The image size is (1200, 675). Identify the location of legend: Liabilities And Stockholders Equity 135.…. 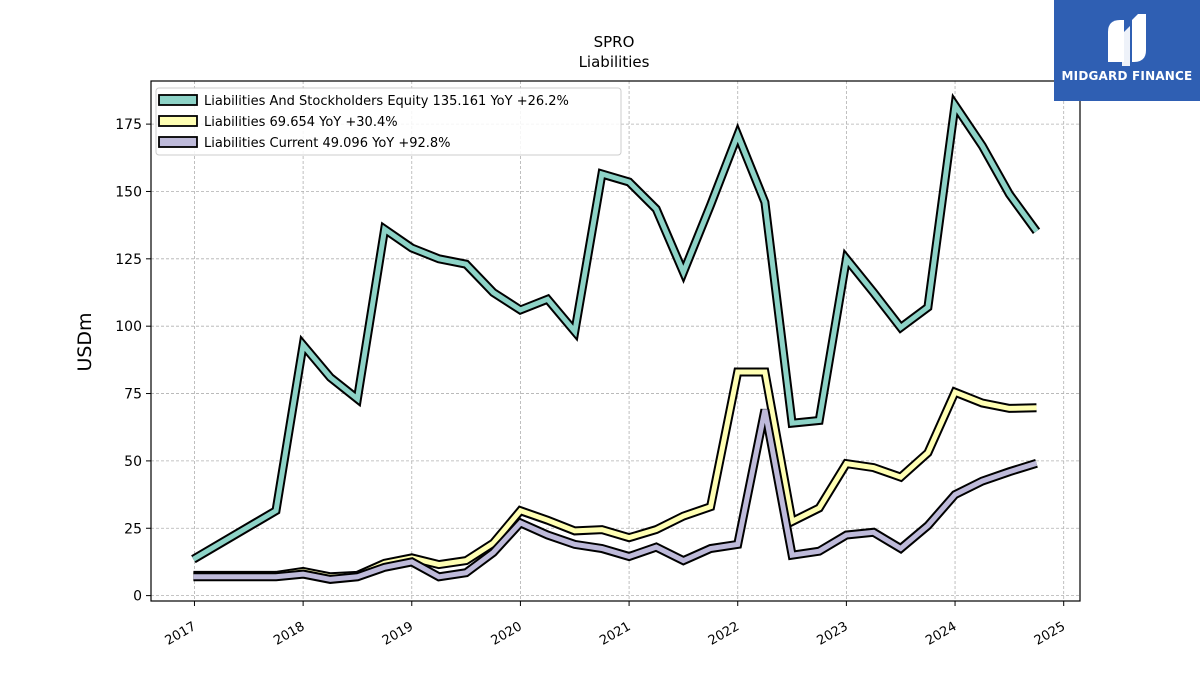
(388, 121).